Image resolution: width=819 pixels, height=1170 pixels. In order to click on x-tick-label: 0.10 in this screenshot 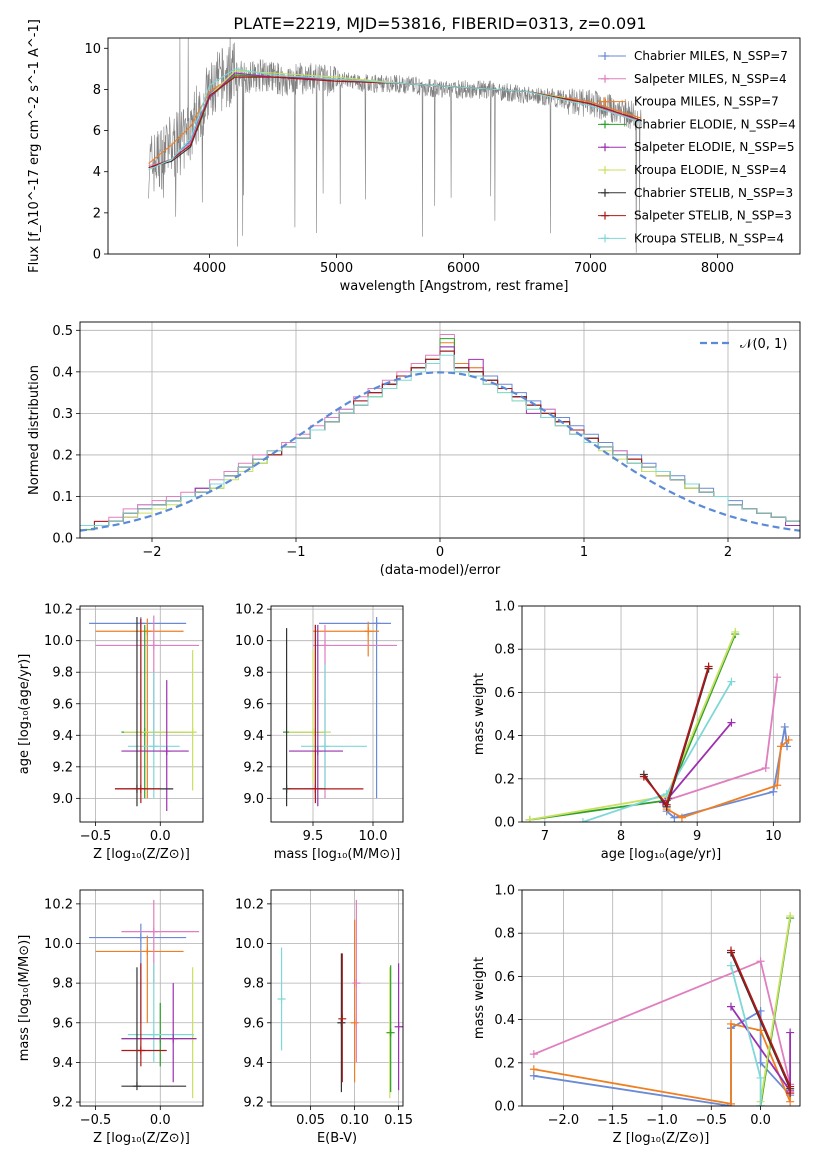, I will do `click(354, 1120)`.